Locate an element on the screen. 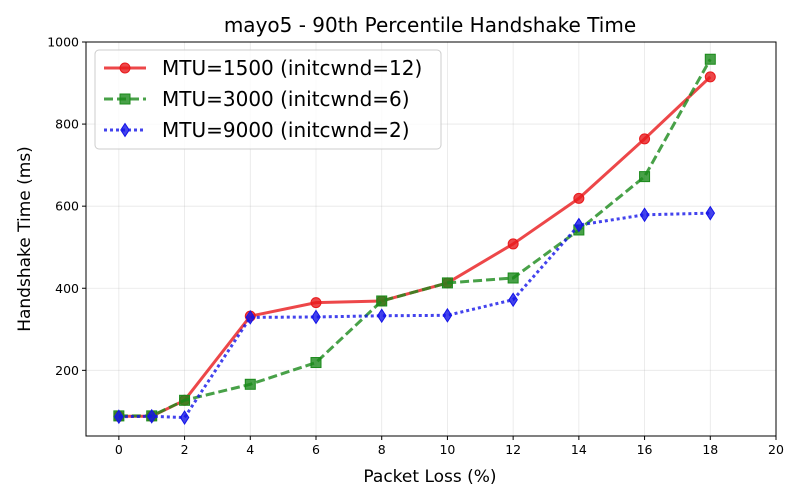 Image resolution: width=800 pixels, height=500 pixels. y-tick-label: 200 is located at coordinates (67, 370).